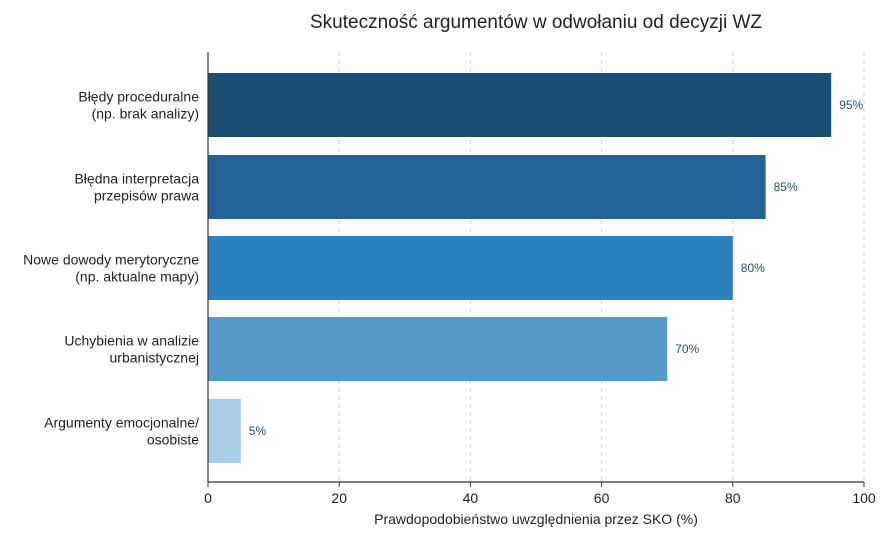 The width and height of the screenshot is (880, 540). What do you see at coordinates (136, 179) in the screenshot?
I see `category-label: Błędna interpretacja` at bounding box center [136, 179].